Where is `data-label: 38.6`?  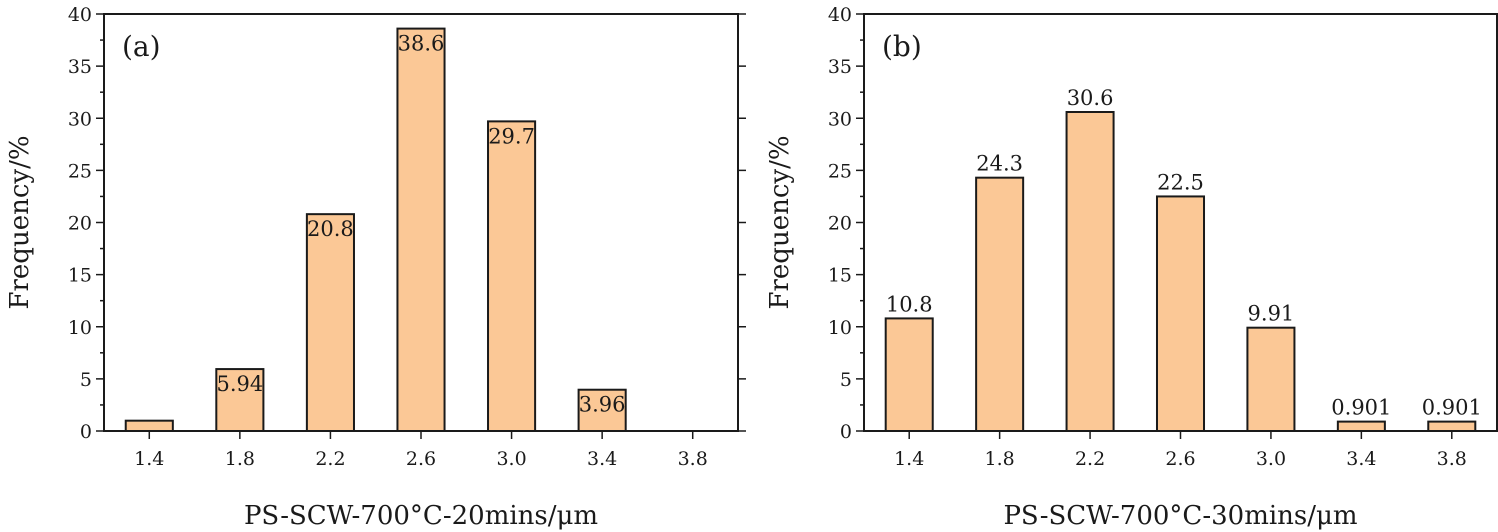 data-label: 38.6 is located at coordinates (421, 44).